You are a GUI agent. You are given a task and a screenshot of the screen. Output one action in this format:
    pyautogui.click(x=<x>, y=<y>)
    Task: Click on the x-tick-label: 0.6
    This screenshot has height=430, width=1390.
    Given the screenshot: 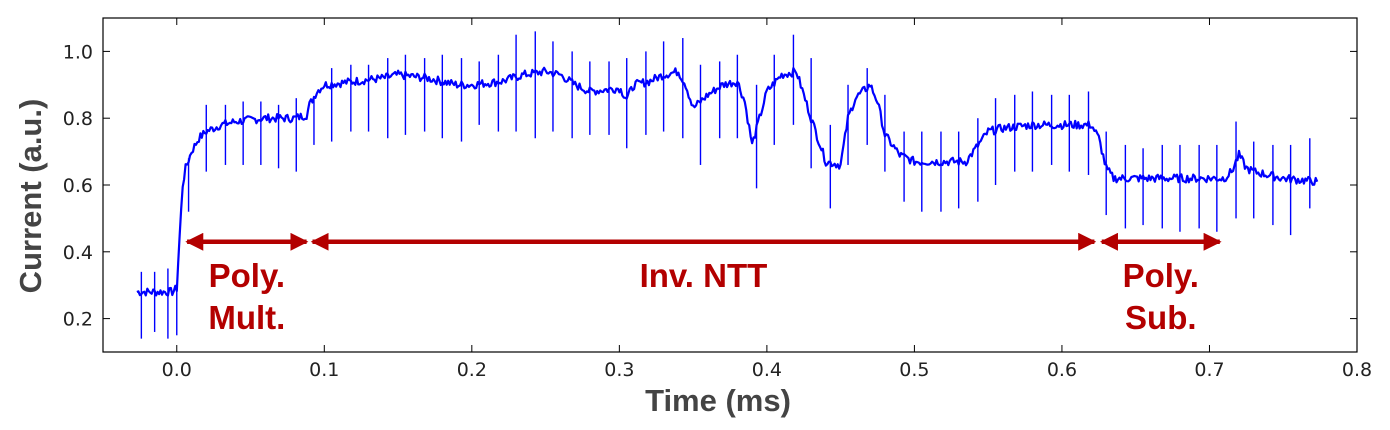 What is the action you would take?
    pyautogui.click(x=1062, y=370)
    